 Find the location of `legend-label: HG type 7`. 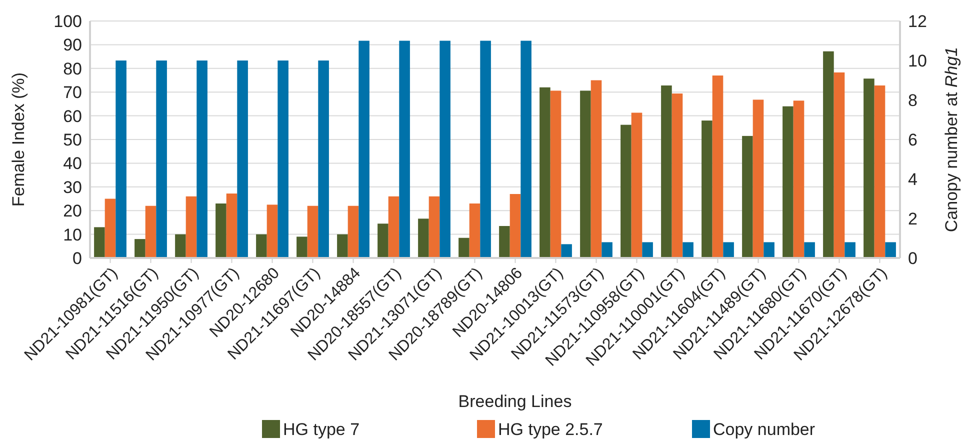

legend-label: HG type 7 is located at coordinates (321, 429).